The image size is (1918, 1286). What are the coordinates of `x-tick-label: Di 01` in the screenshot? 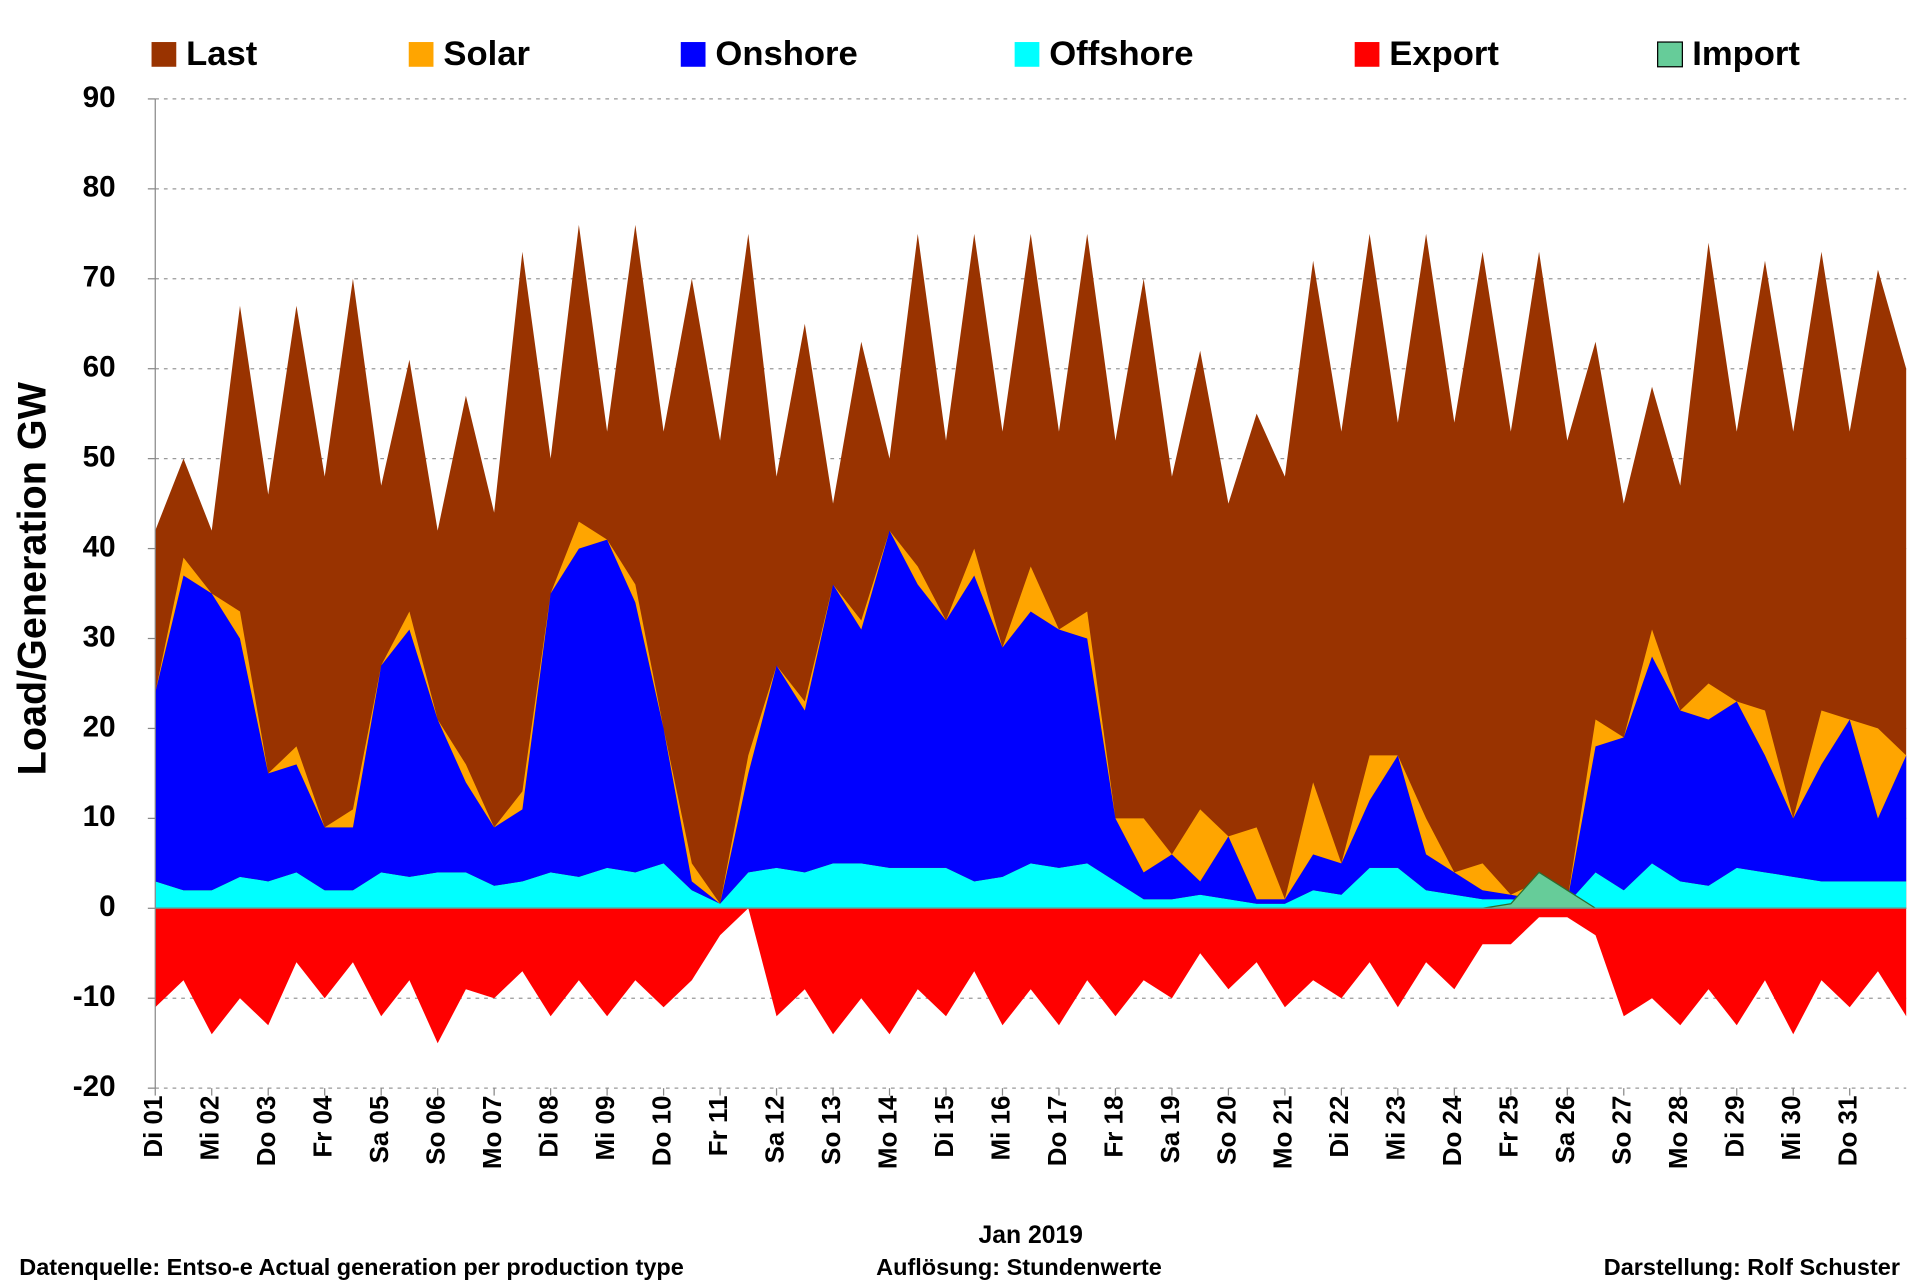 It's located at (153, 1127).